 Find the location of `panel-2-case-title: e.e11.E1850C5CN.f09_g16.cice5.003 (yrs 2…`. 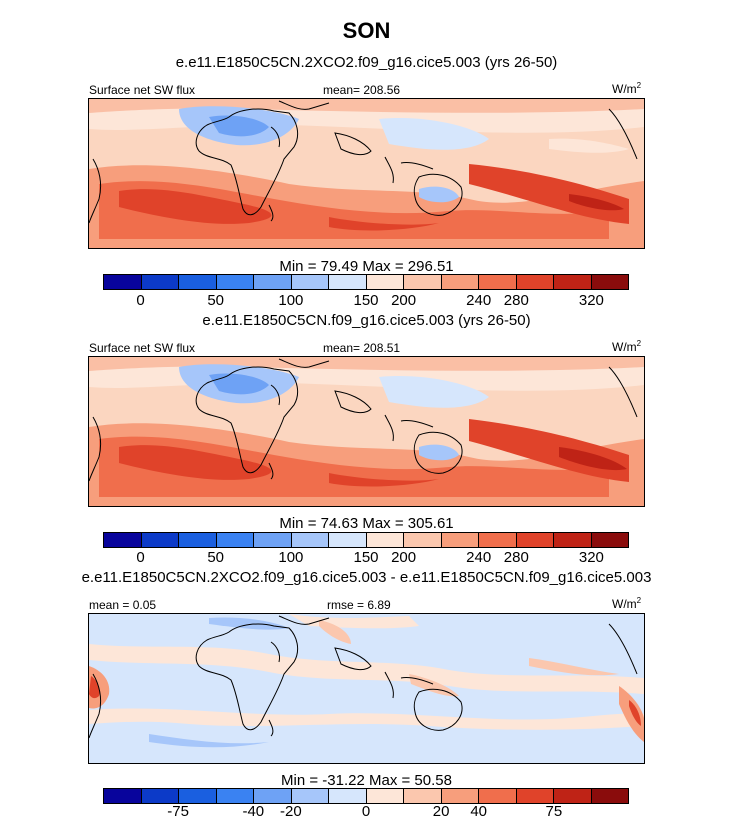

panel-2-case-title: e.e11.E1850C5CN.f09_g16.cice5.003 (yrs 2… is located at coordinates (366, 320).